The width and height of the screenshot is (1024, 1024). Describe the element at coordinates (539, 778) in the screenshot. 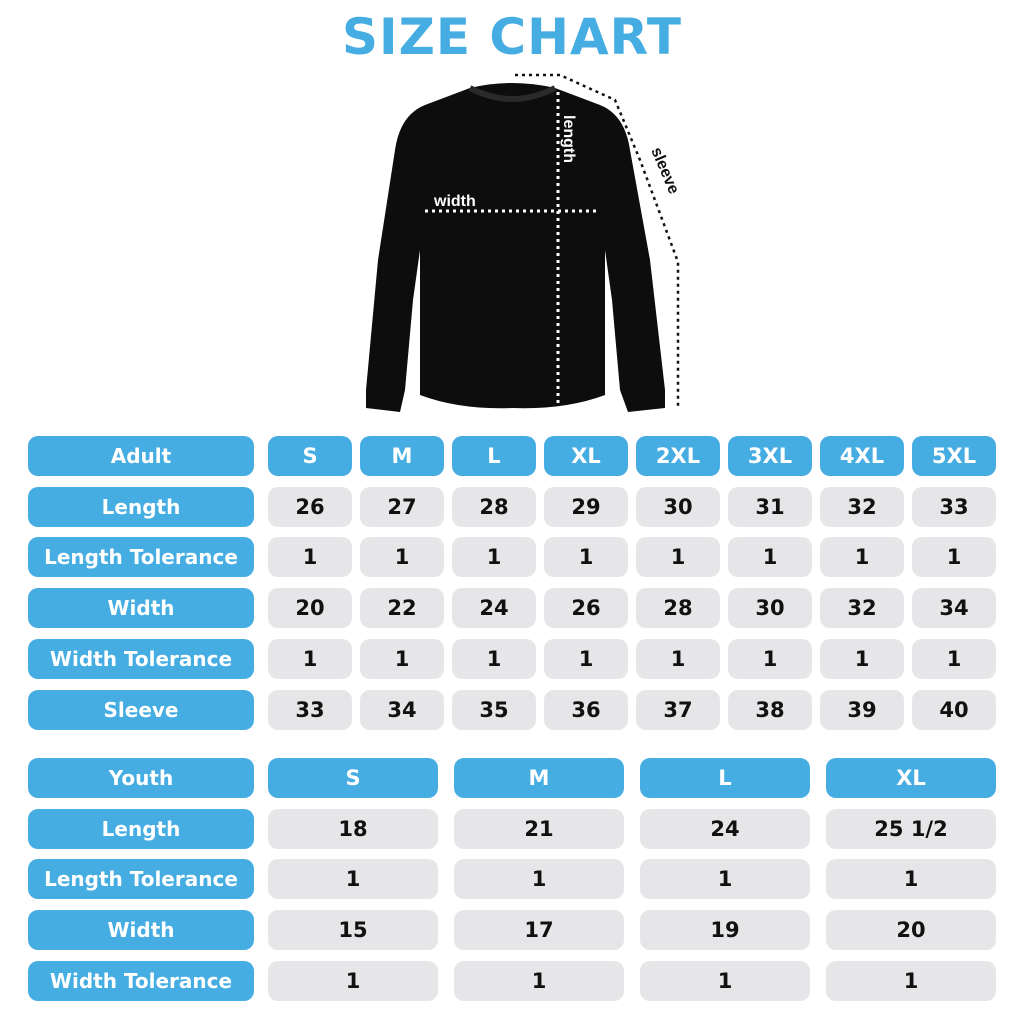

I see `youth-size-header: M` at that location.